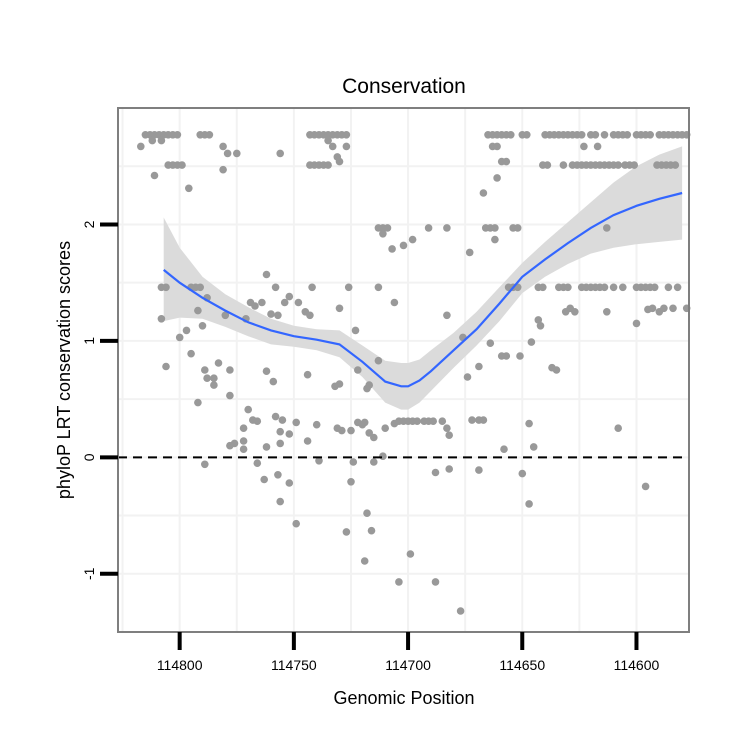  Describe the element at coordinates (89, 224) in the screenshot. I see `y-tick-label: 2` at that location.